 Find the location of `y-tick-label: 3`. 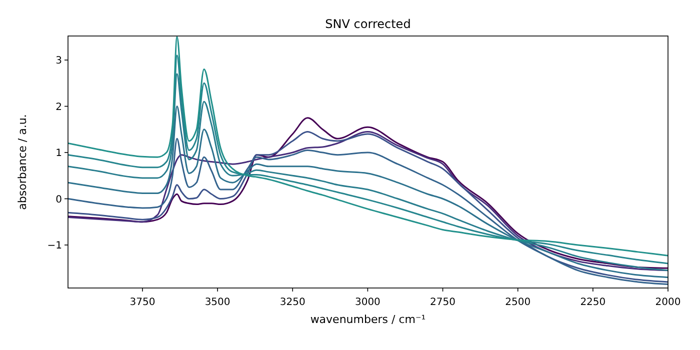

y-tick-label: 3 is located at coordinates (59, 61).